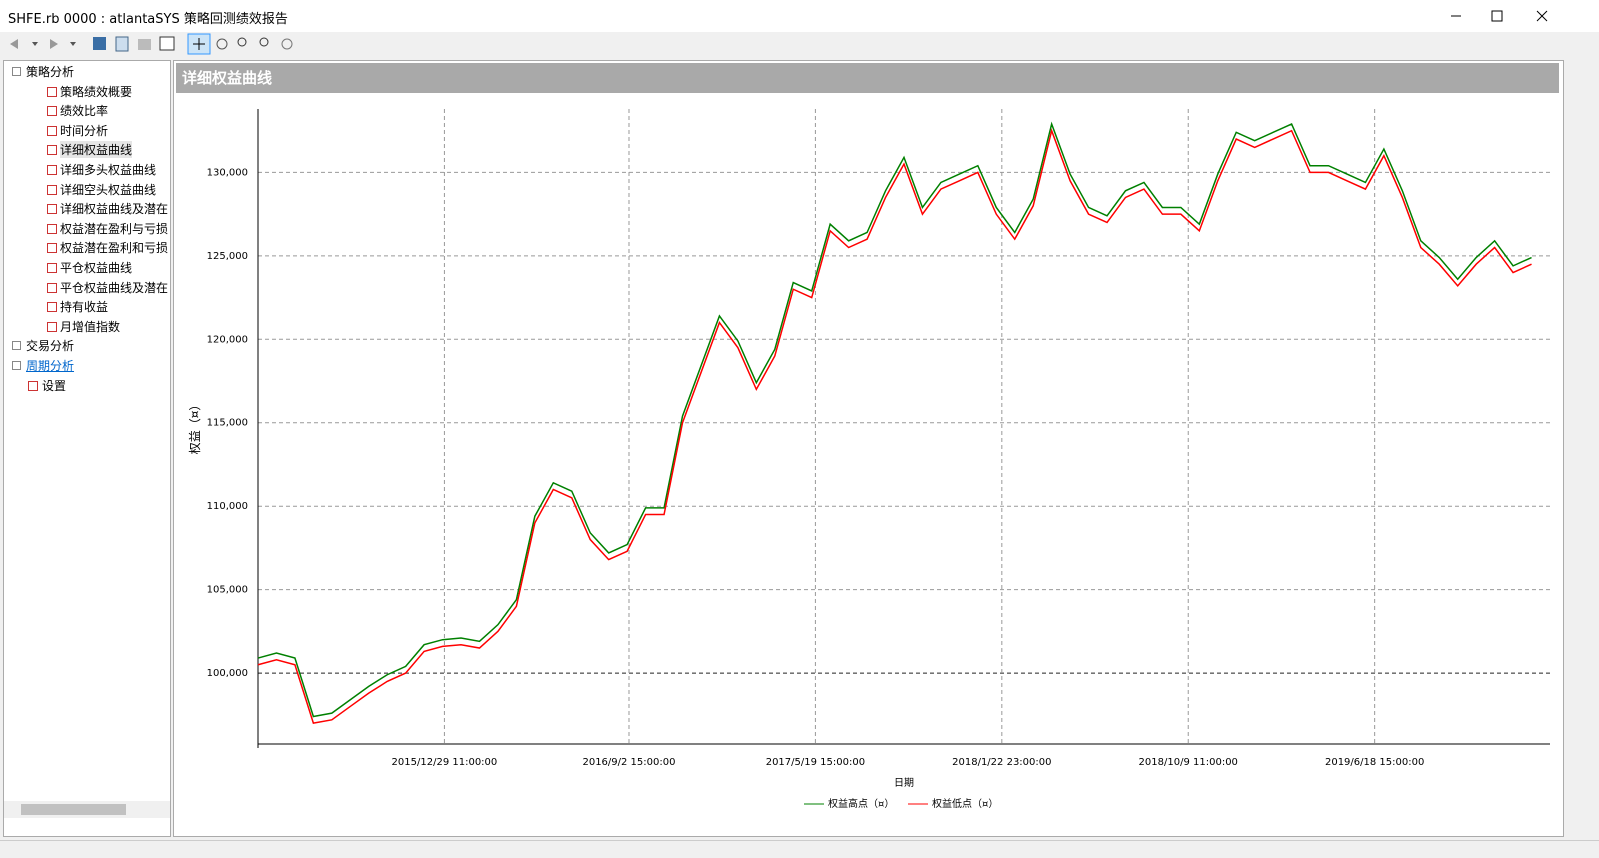  Describe the element at coordinates (227, 256) in the screenshot. I see `y-tick-label: 125,000` at that location.